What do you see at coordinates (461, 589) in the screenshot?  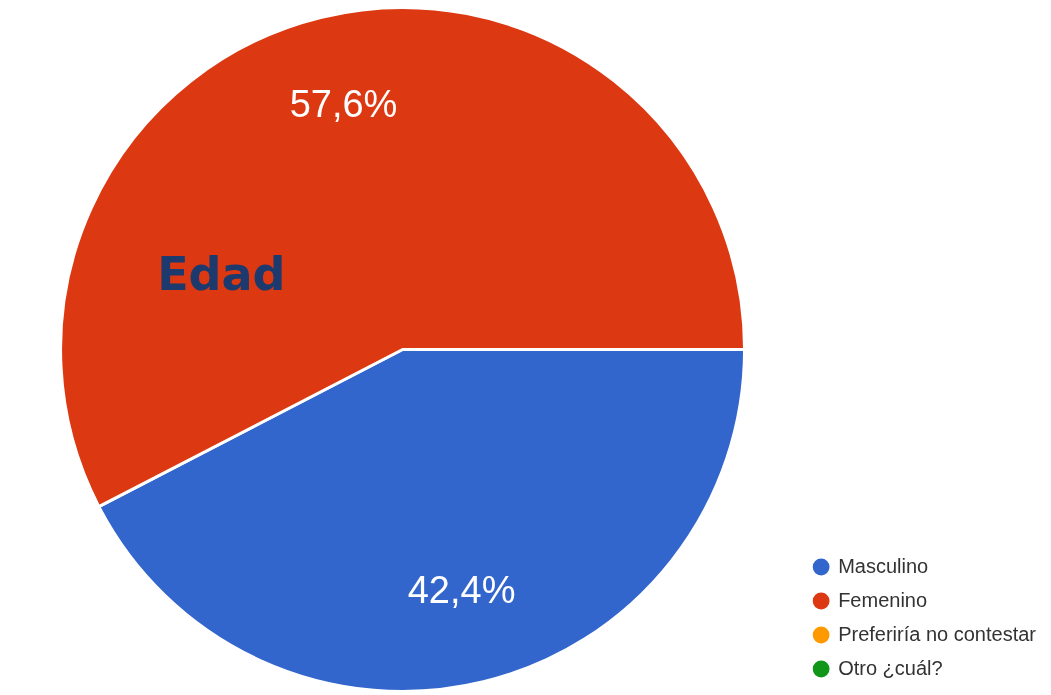 I see `data-label: 42,4%` at bounding box center [461, 589].